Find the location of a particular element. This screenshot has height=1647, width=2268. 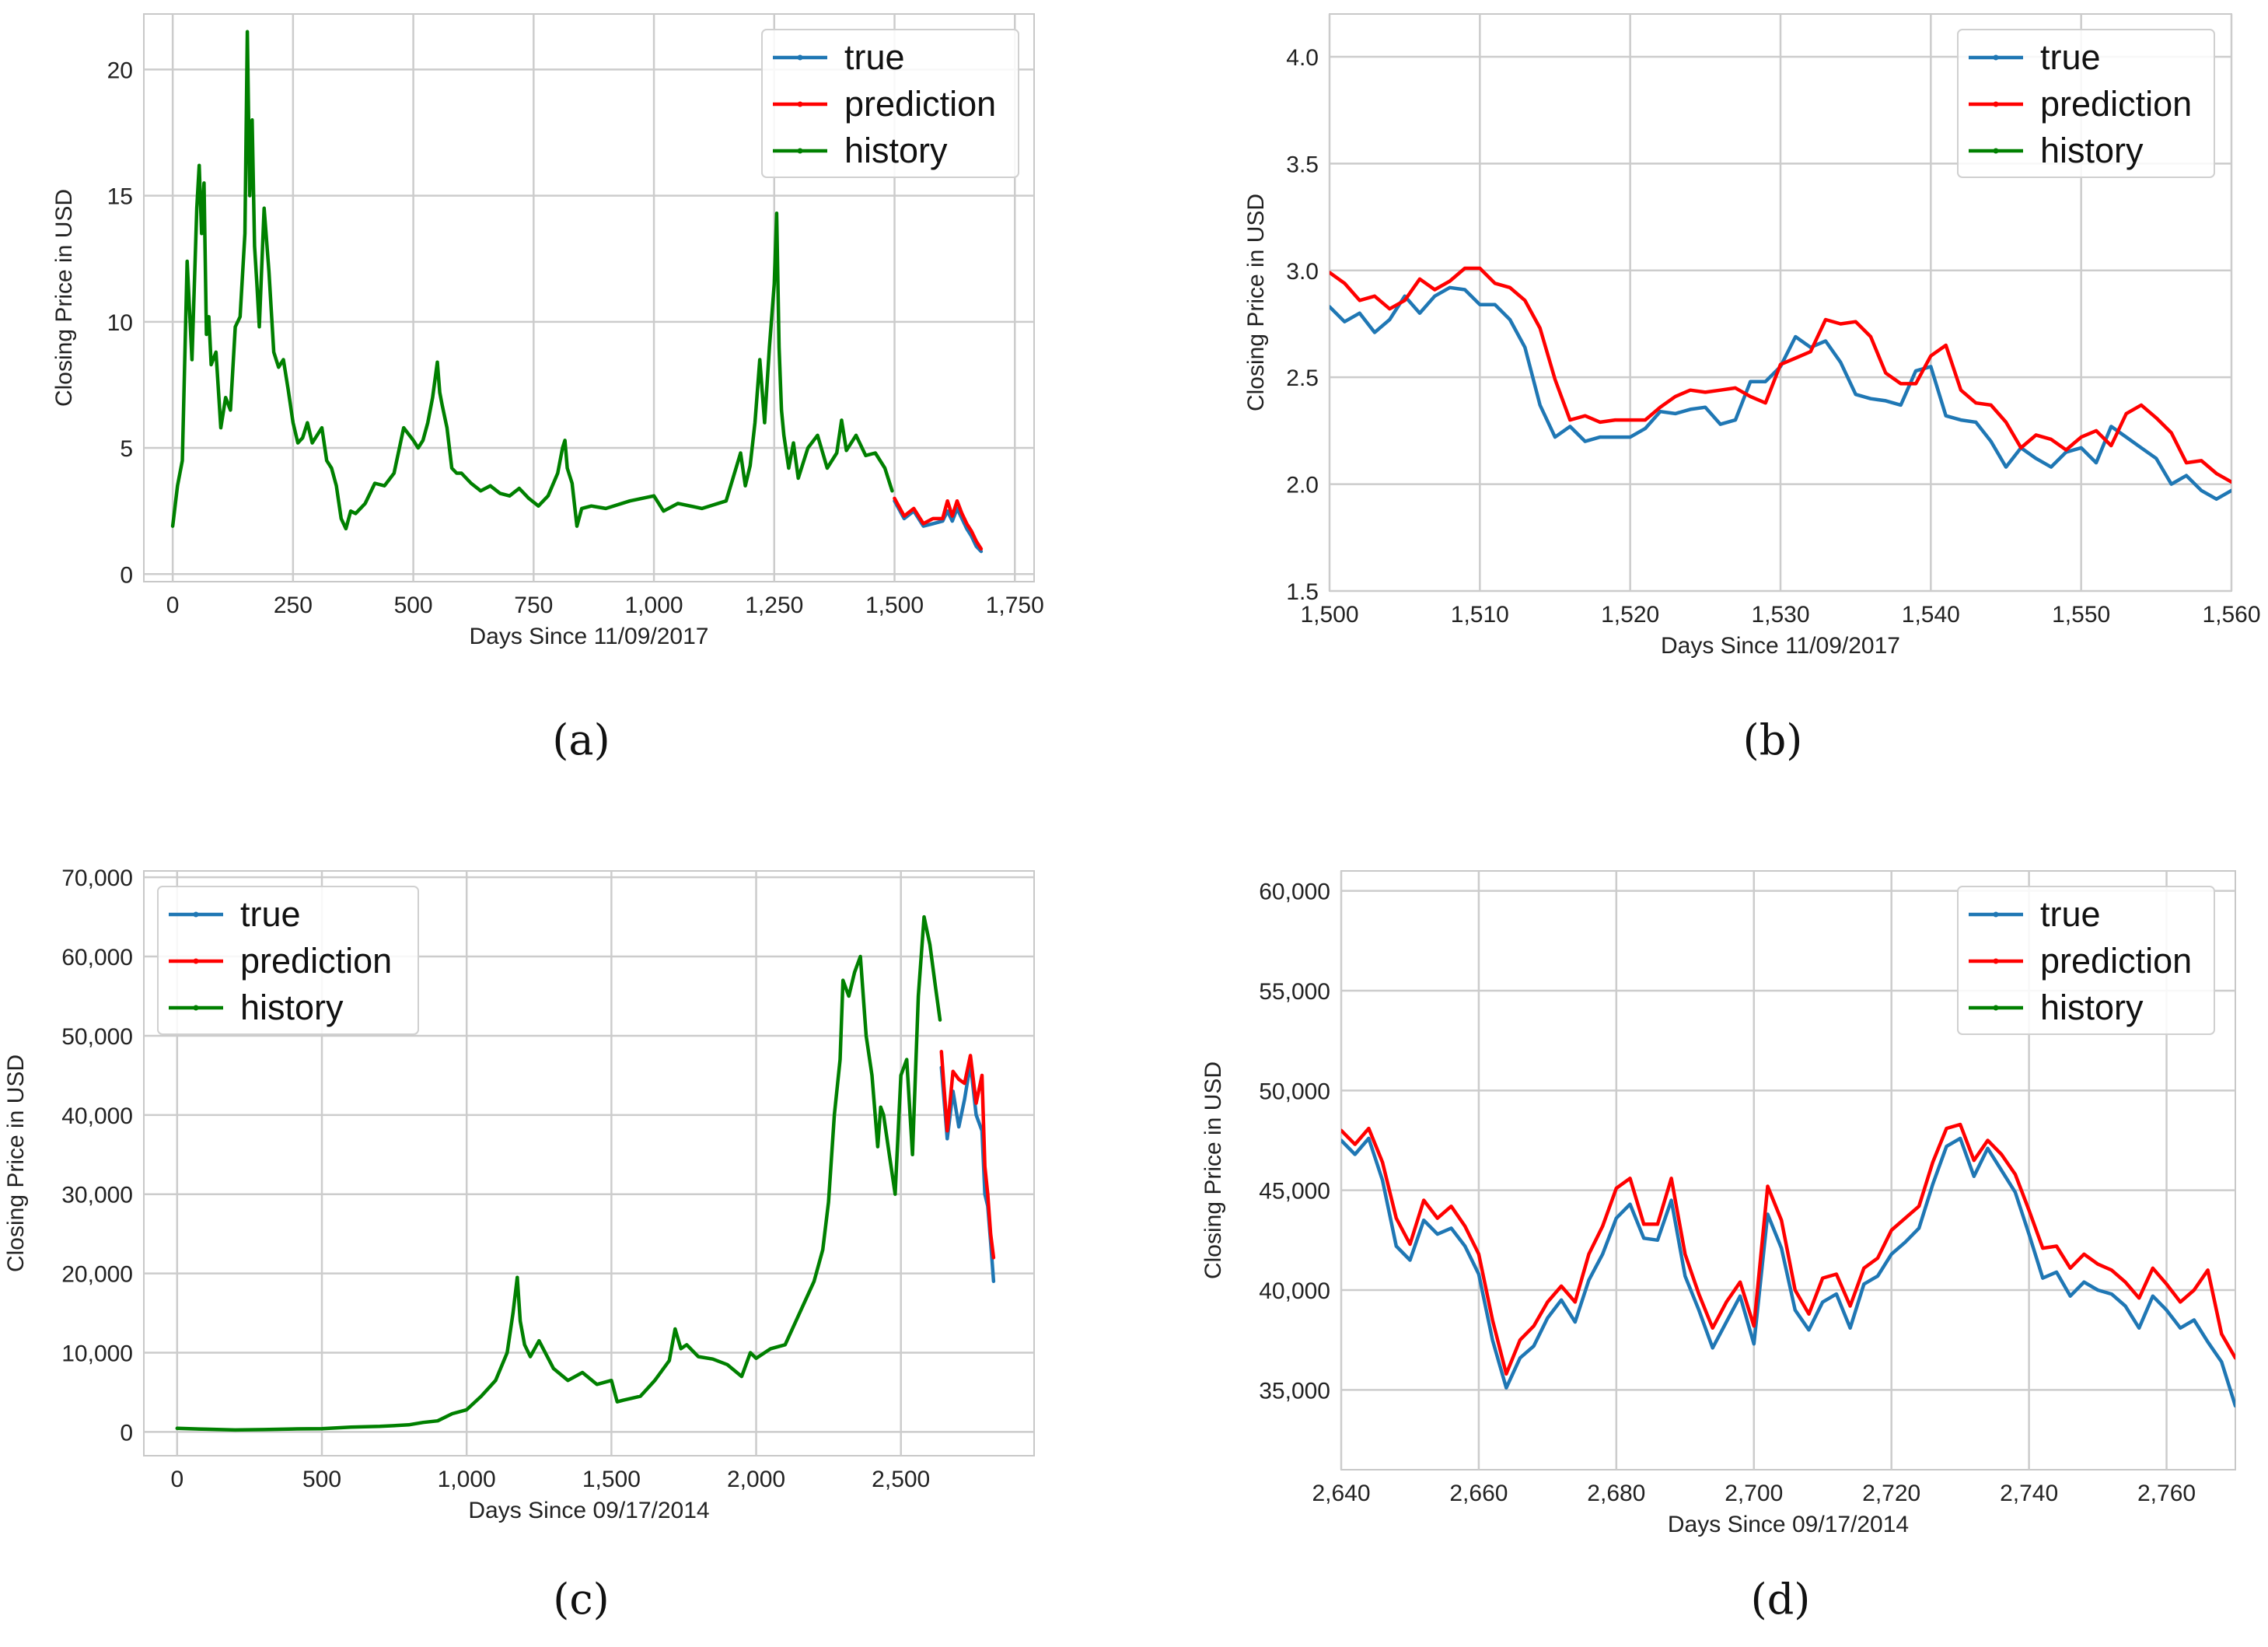

y-tick-label: 2.0 is located at coordinates (1302, 485).